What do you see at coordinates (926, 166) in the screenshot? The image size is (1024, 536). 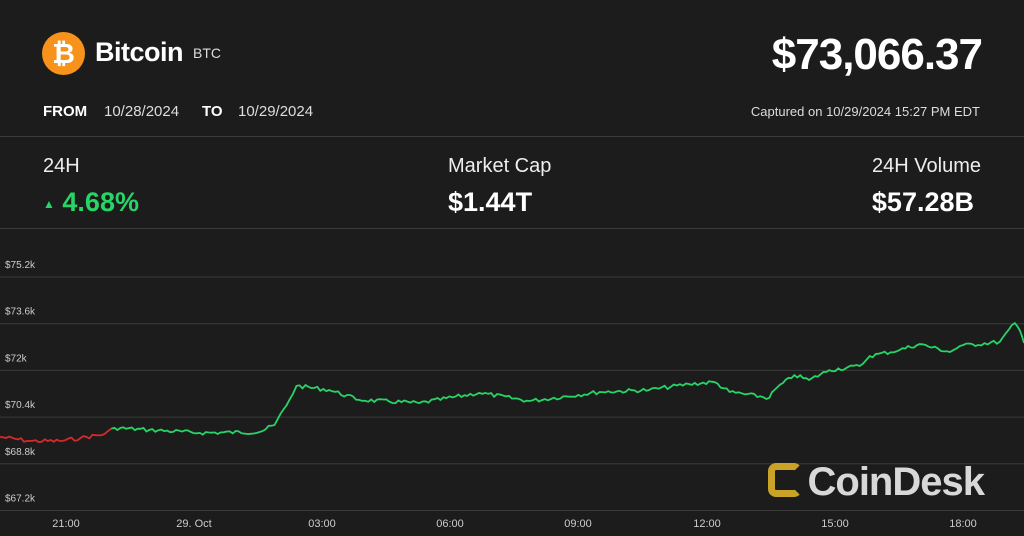 I see `volume-label: 24H Volume` at bounding box center [926, 166].